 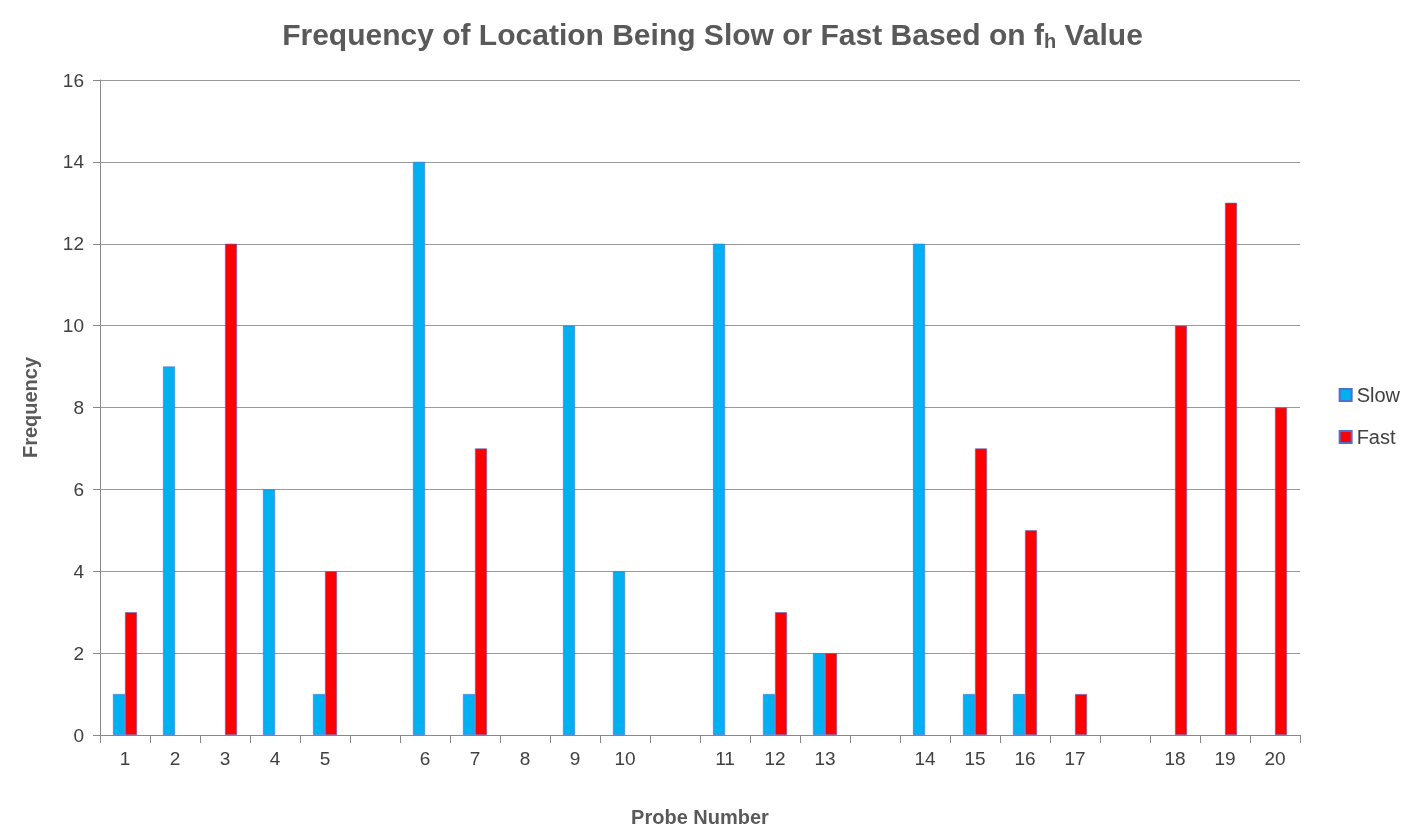 I want to click on x-tick-label: 15, so click(x=975, y=758).